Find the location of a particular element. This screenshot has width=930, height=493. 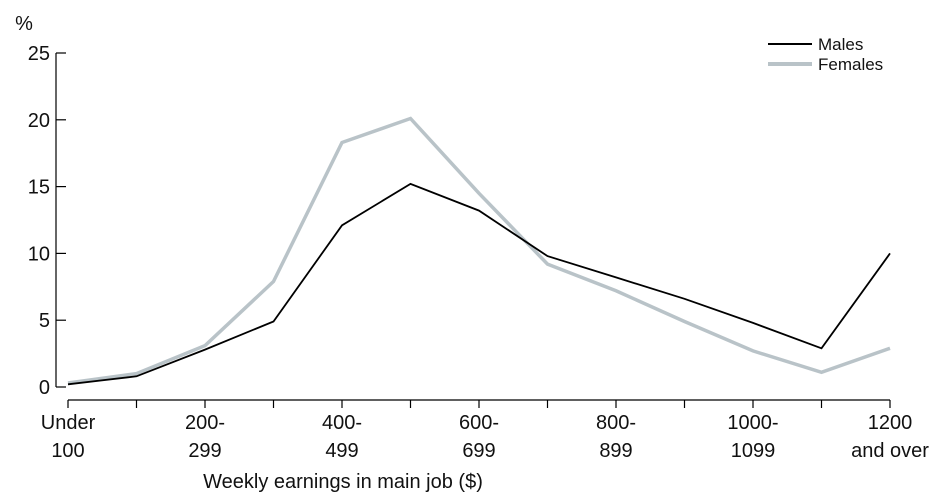

x-tick-label: 1099 is located at coordinates (753, 451).